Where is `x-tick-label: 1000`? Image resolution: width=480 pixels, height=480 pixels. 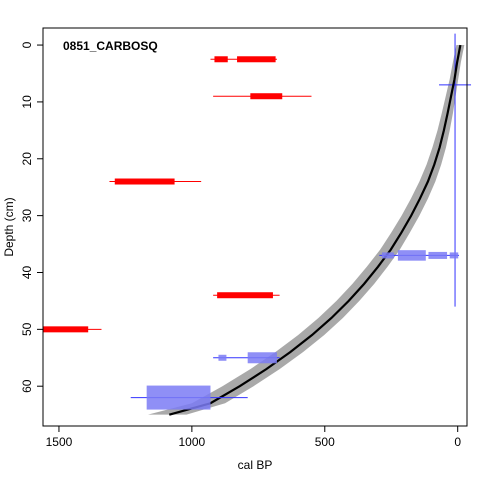
x-tick-label: 1000 is located at coordinates (192, 442).